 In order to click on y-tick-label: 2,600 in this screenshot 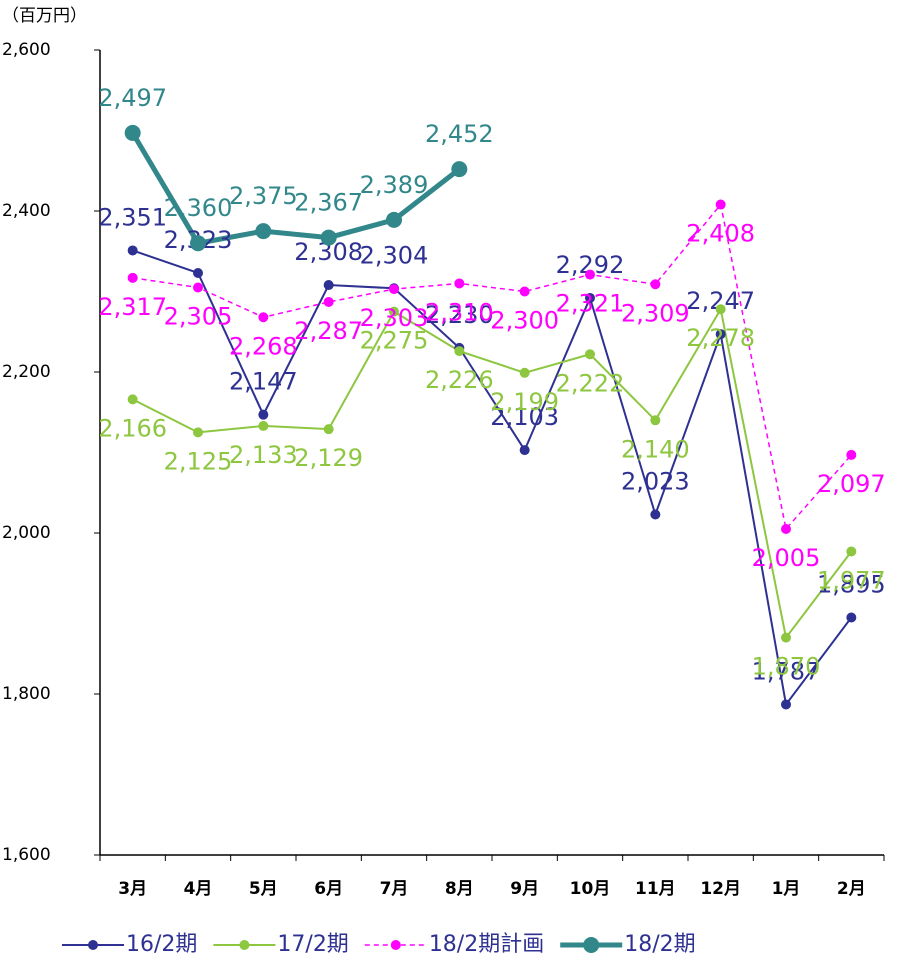, I will do `click(26, 50)`.